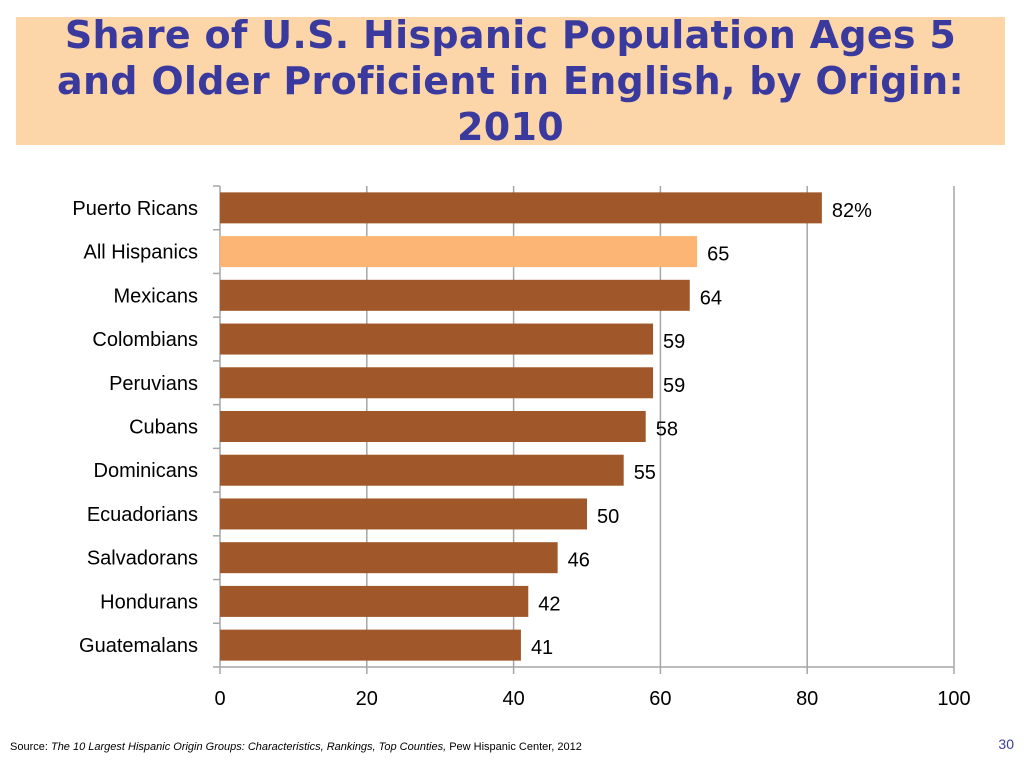 The height and width of the screenshot is (768, 1024). I want to click on data-label: 64, so click(711, 298).